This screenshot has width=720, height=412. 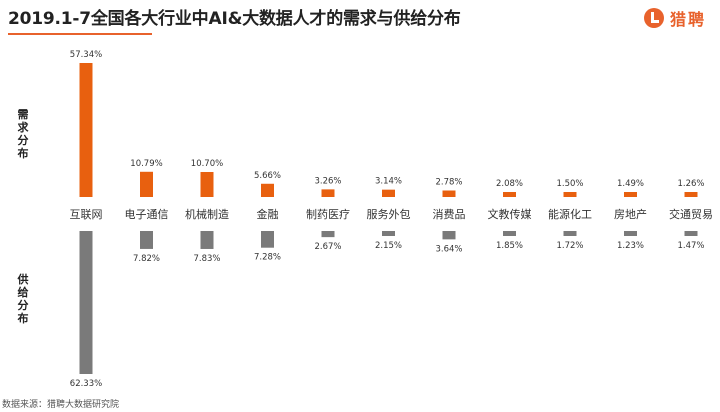 What do you see at coordinates (268, 214) in the screenshot?
I see `category-label: 金融` at bounding box center [268, 214].